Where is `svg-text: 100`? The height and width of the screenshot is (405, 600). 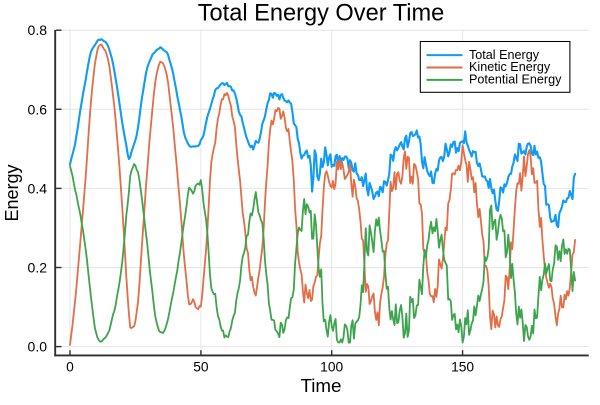
svg-text: 100 is located at coordinates (331, 366).